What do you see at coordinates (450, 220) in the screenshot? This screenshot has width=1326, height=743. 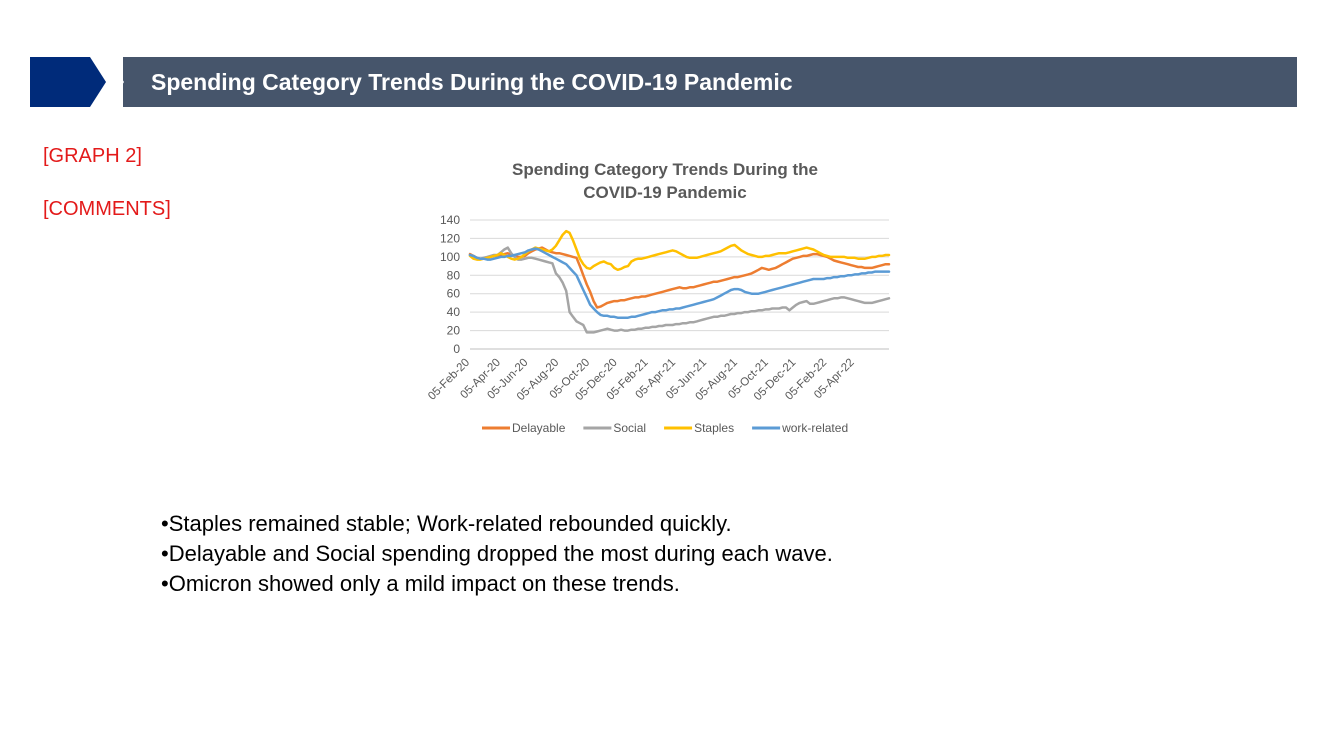 I see `y-tick-label: 140` at bounding box center [450, 220].